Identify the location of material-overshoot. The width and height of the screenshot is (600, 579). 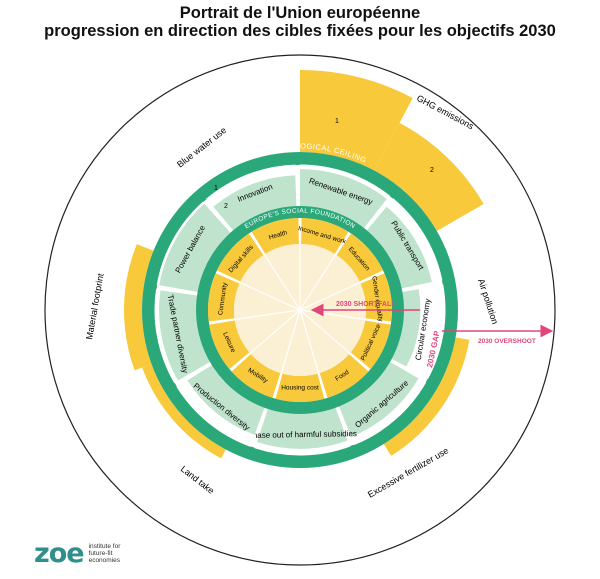
(139, 307).